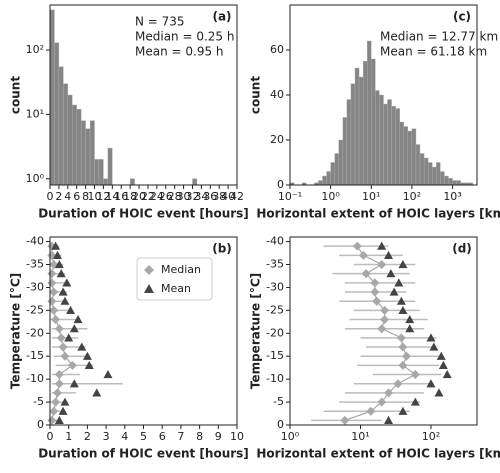 The height and width of the screenshot is (473, 500). Describe the element at coordinates (35, 49) in the screenshot. I see `y-tick-label: 10²` at that location.